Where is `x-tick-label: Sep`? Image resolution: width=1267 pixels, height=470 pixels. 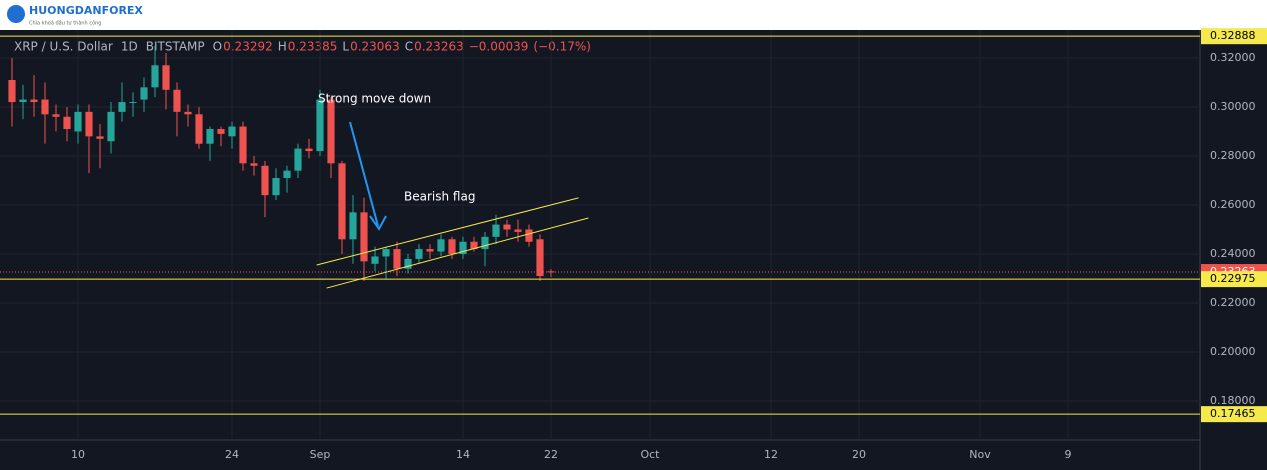
x-tick-label: Sep is located at coordinates (320, 454).